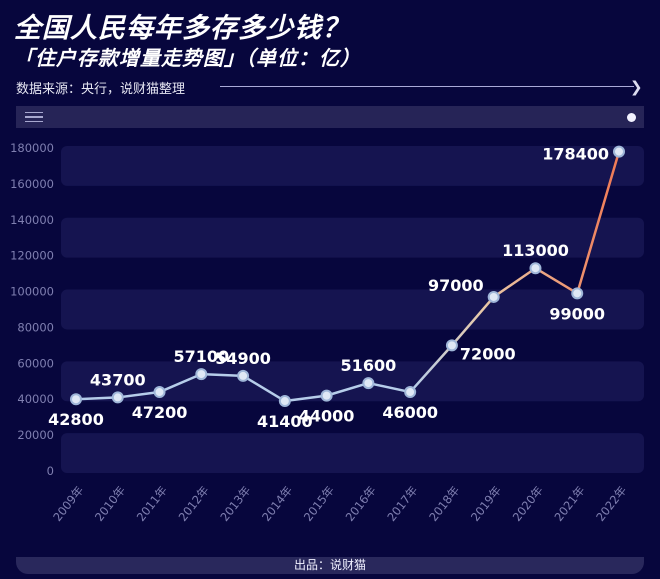 This screenshot has width=660, height=579. Describe the element at coordinates (32, 256) in the screenshot. I see `y-tick-label: 120000` at that location.